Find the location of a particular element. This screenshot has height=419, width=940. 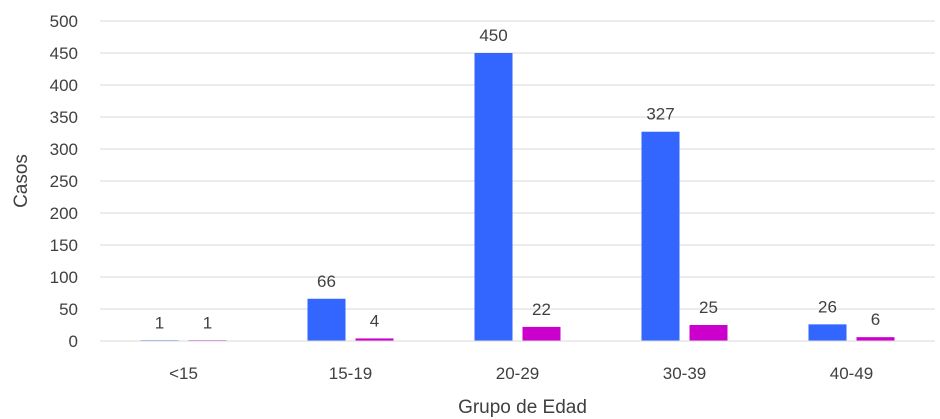

y-tick-label: 100 is located at coordinates (64, 277).